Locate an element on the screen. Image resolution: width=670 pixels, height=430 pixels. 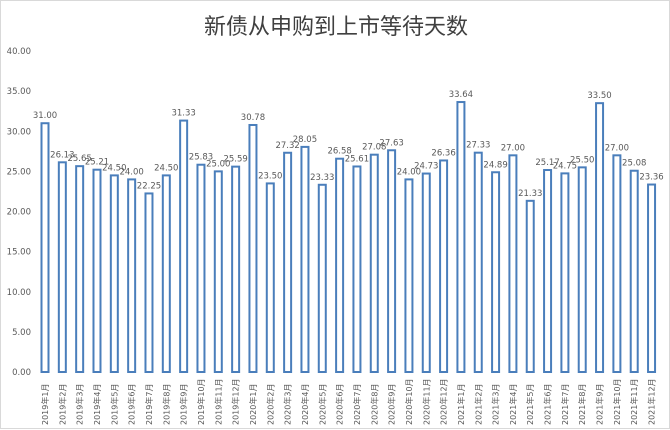
x-tick-label: 2019年9月 is located at coordinates (184, 404).